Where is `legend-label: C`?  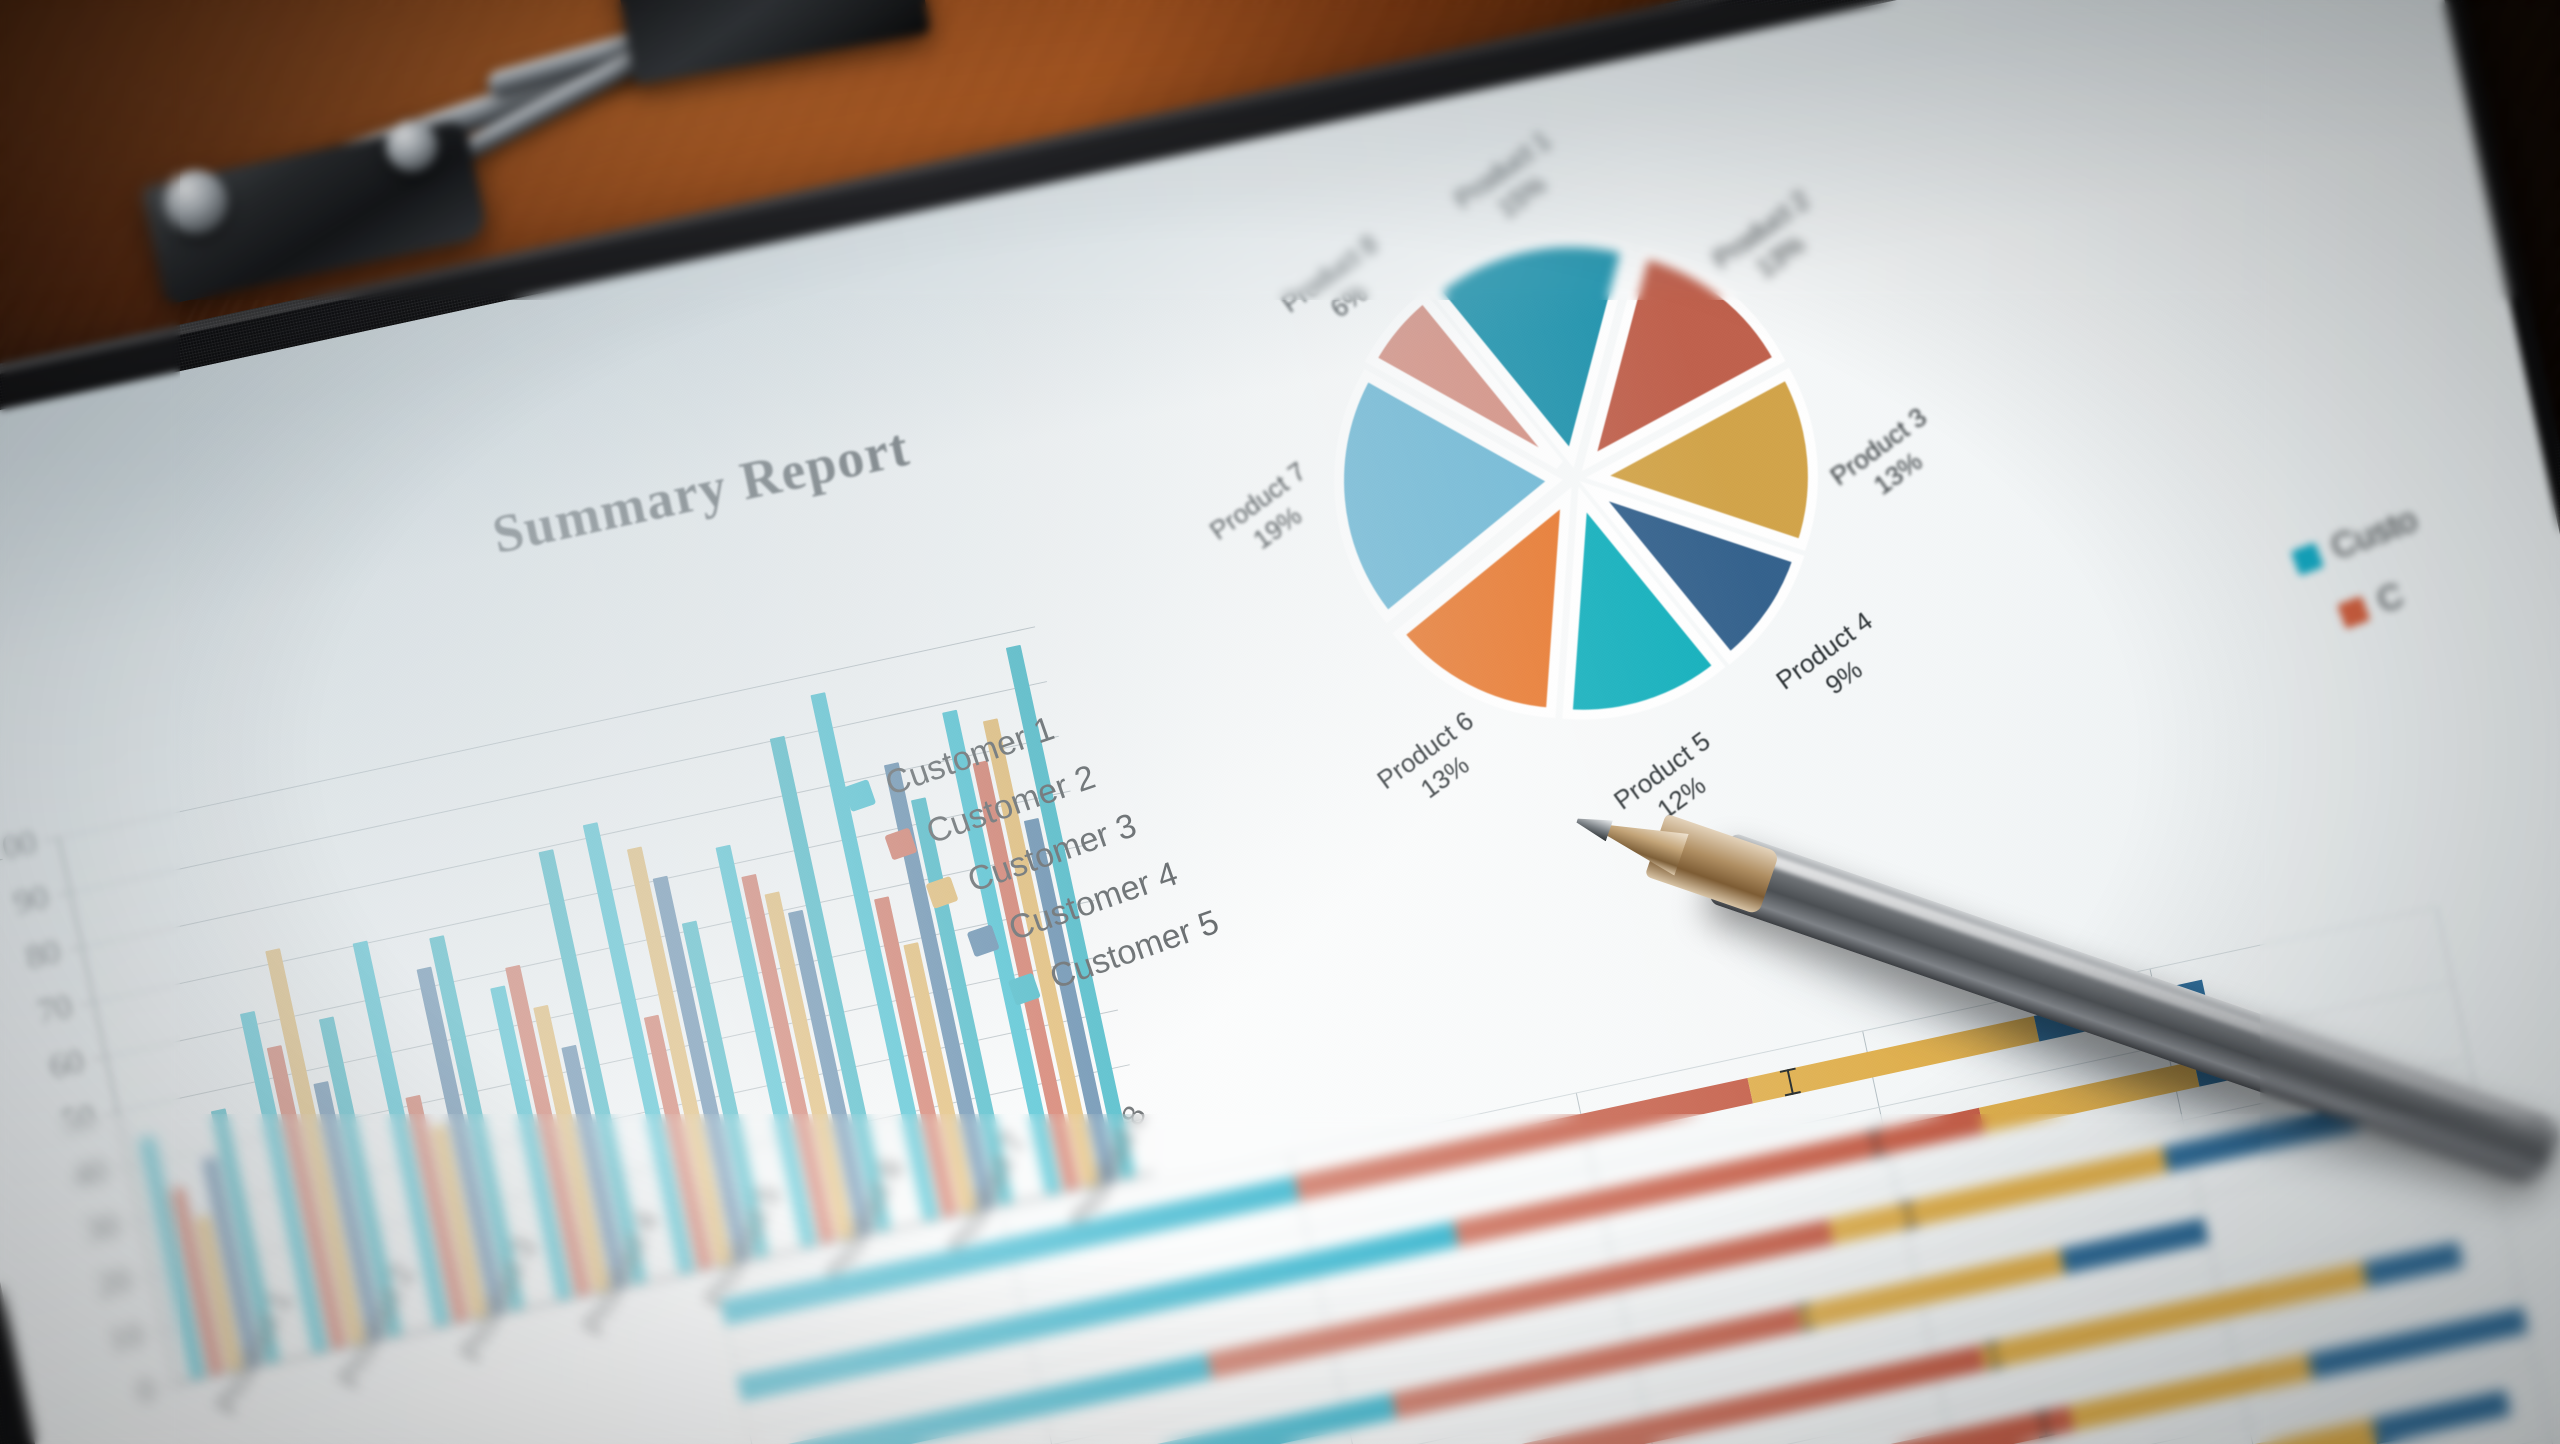 legend-label: C is located at coordinates (2390, 598).